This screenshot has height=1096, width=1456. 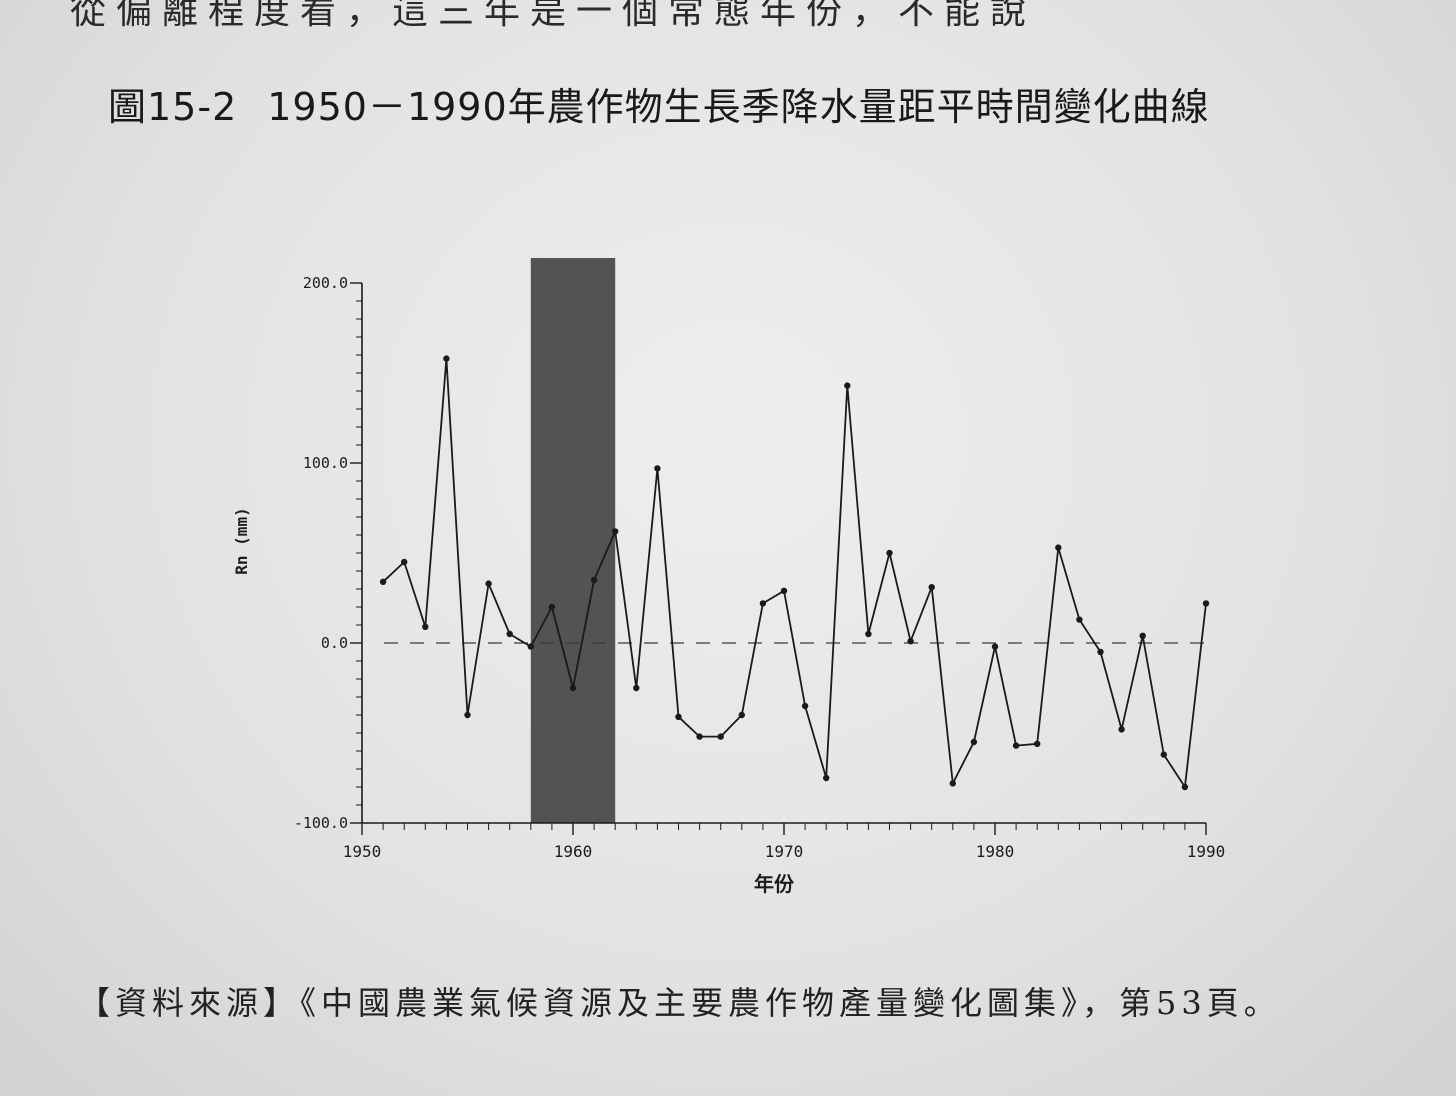 What do you see at coordinates (738, 107) in the screenshot?
I see `figure-caption: 1950－1990年農作物生長季降水量距平時間變化曲線` at bounding box center [738, 107].